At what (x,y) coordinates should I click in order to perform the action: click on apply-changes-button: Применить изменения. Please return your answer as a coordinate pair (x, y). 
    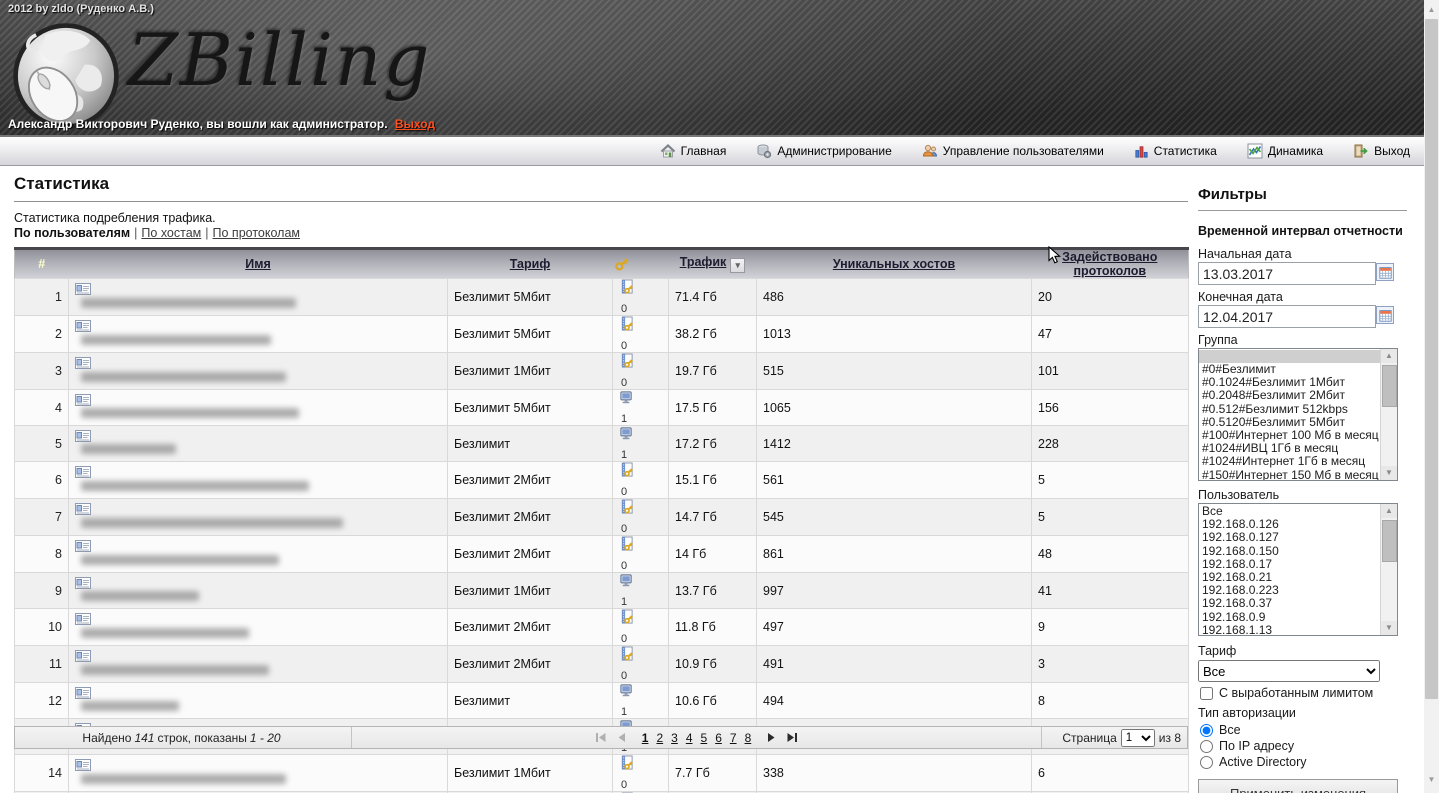
    Looking at the image, I should click on (1298, 786).